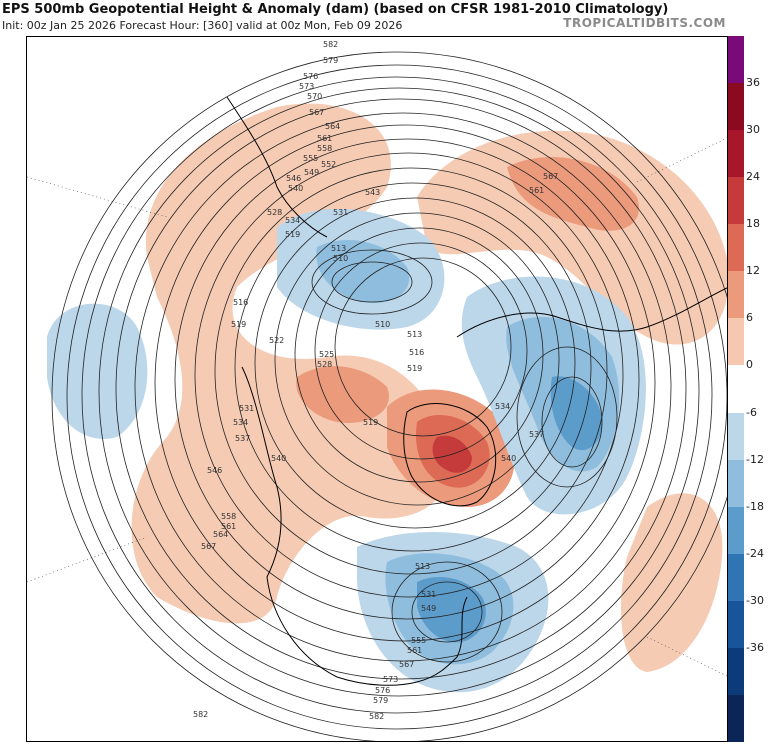 The image size is (768, 750). Describe the element at coordinates (576, 413) in the screenshot. I see `anomaly-europe-core` at that location.